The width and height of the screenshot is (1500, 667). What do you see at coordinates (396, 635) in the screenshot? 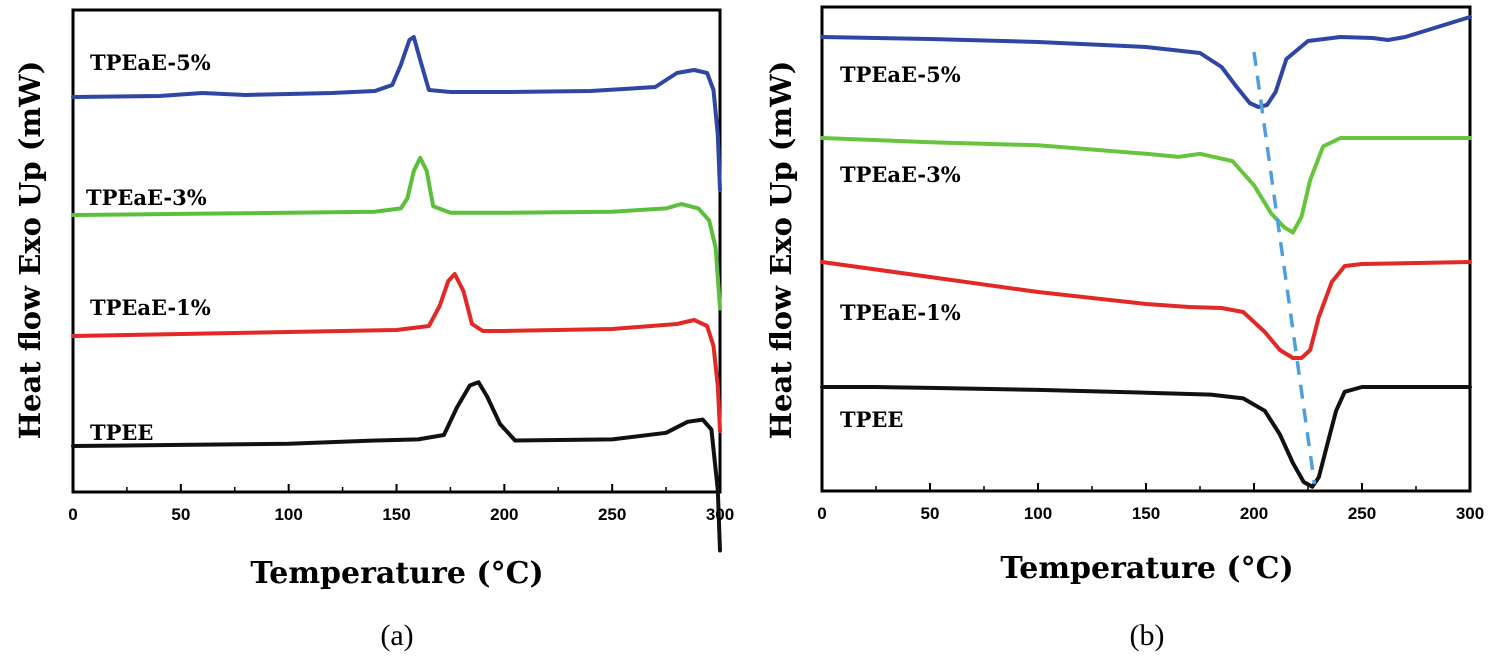
I see `panel-label: (a)` at bounding box center [396, 635].